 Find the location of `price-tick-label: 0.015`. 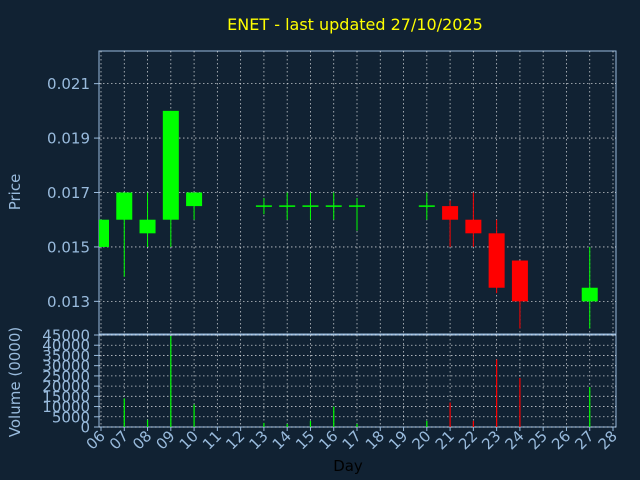

price-tick-label: 0.015 is located at coordinates (68, 247).